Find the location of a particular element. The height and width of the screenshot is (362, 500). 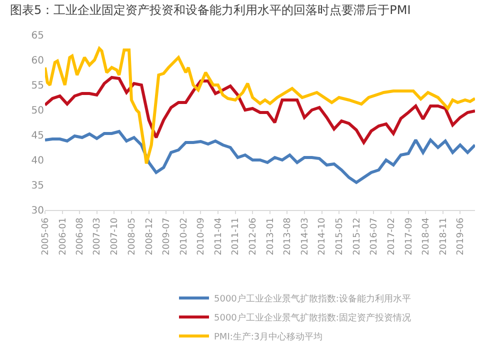

x-tick-label: 2005-06 is located at coordinates (45, 236).